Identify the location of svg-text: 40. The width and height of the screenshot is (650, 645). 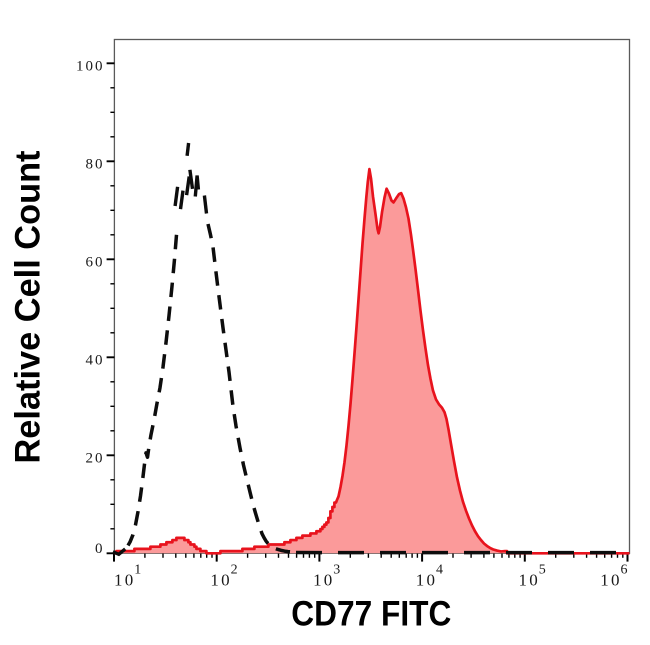
(95, 361).